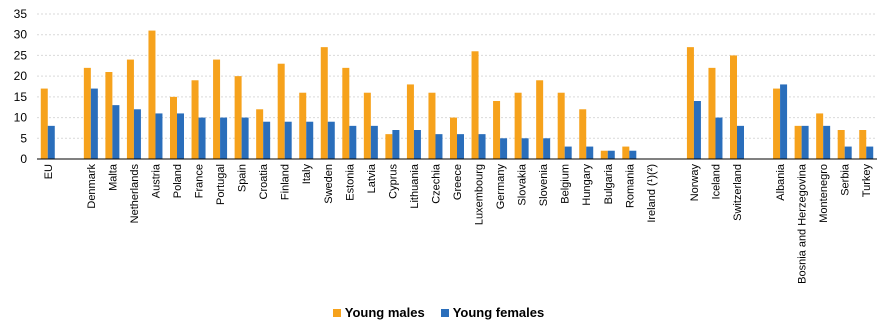 The height and width of the screenshot is (327, 877). What do you see at coordinates (415, 186) in the screenshot?
I see `x-tick-label: Lithuania` at bounding box center [415, 186].